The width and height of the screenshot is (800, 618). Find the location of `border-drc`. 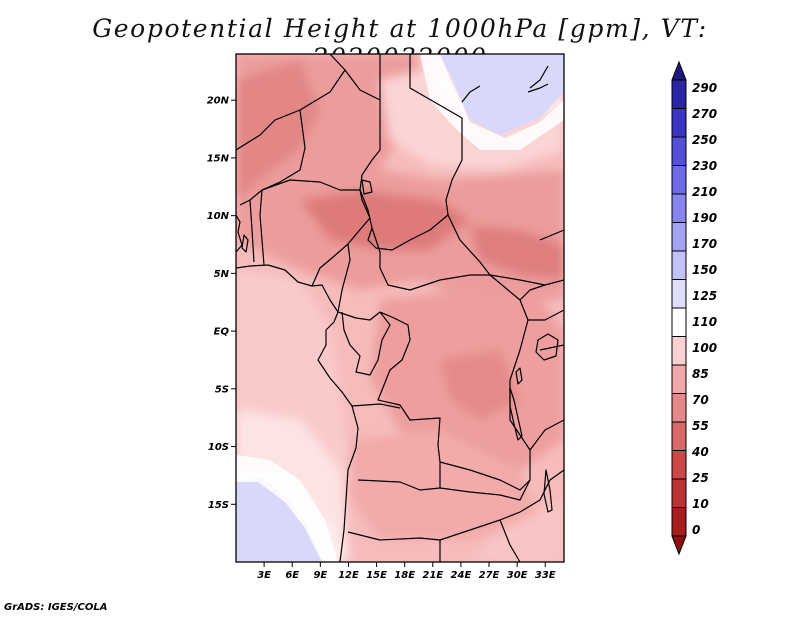

border-drc is located at coordinates (454, 382).